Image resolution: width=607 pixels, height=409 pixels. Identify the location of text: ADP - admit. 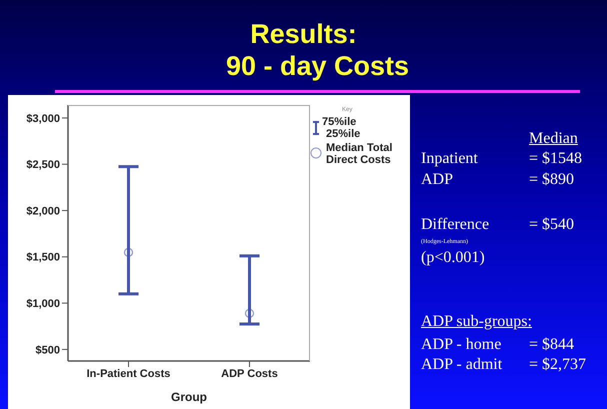
(461, 365).